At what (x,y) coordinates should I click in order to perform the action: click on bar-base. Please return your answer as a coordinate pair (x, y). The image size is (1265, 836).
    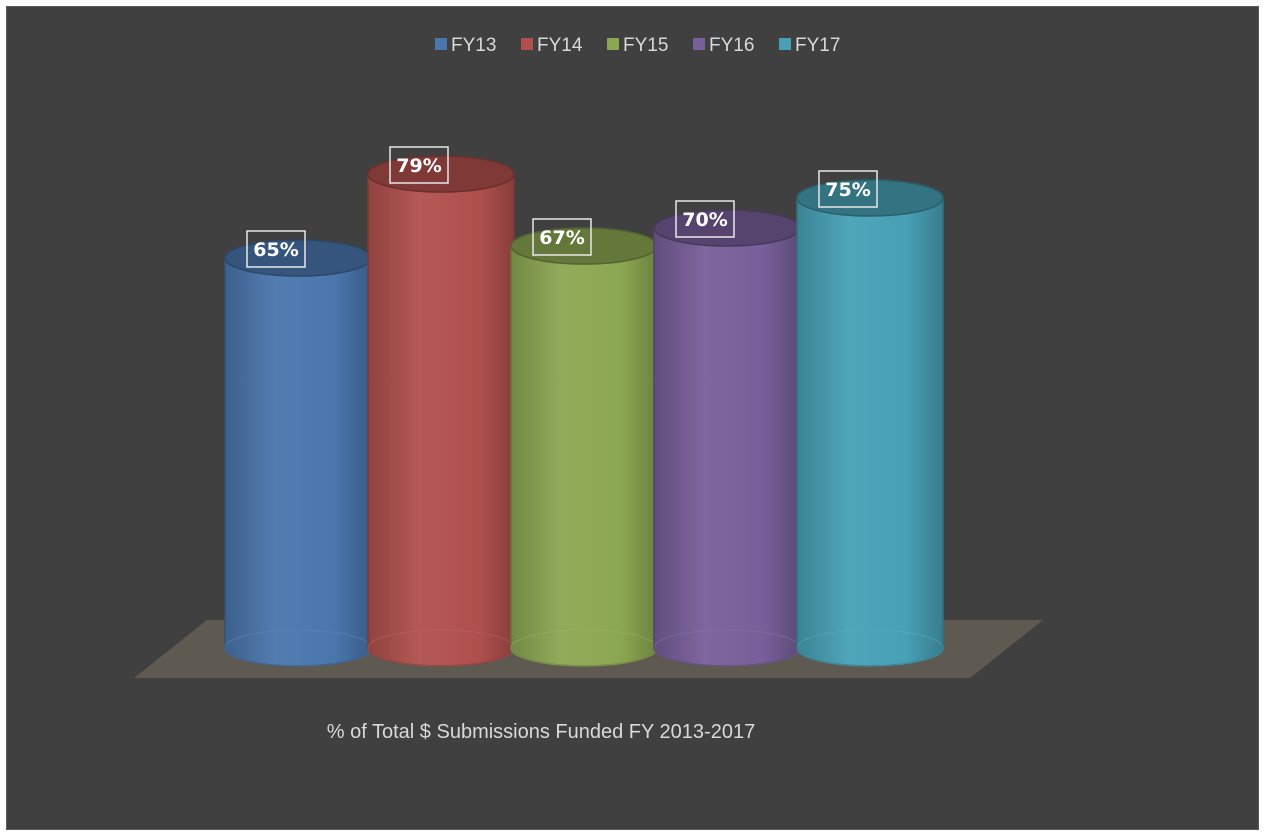
    Looking at the image, I should click on (870, 648).